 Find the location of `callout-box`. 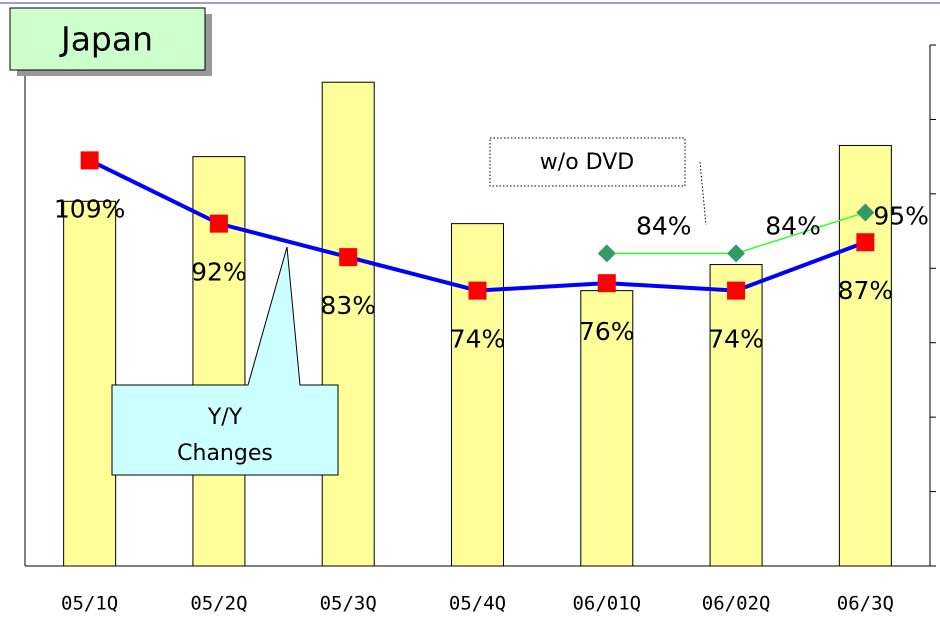

callout-box is located at coordinates (225, 361).